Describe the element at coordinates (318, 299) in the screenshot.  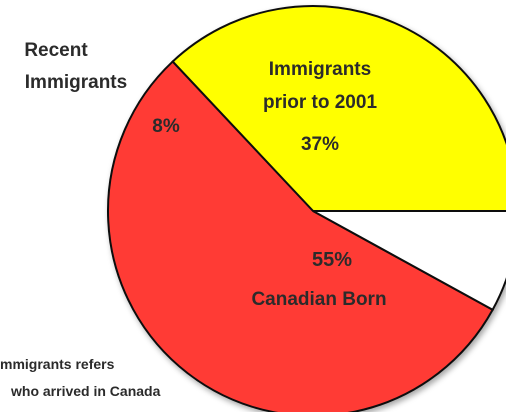
I see `canadian-born-label: Canadian Born` at that location.